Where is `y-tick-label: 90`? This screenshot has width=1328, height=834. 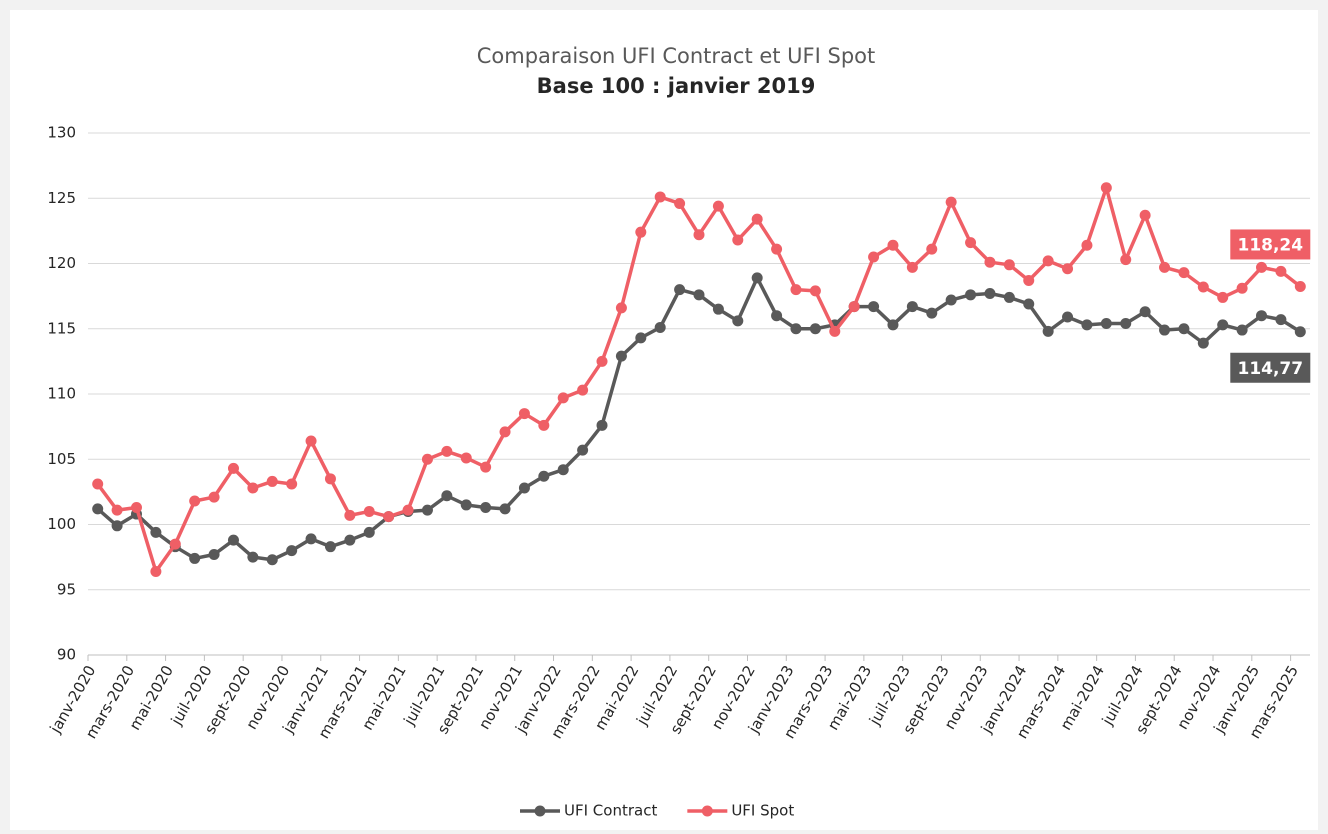
y-tick-label: 90 is located at coordinates (66, 655).